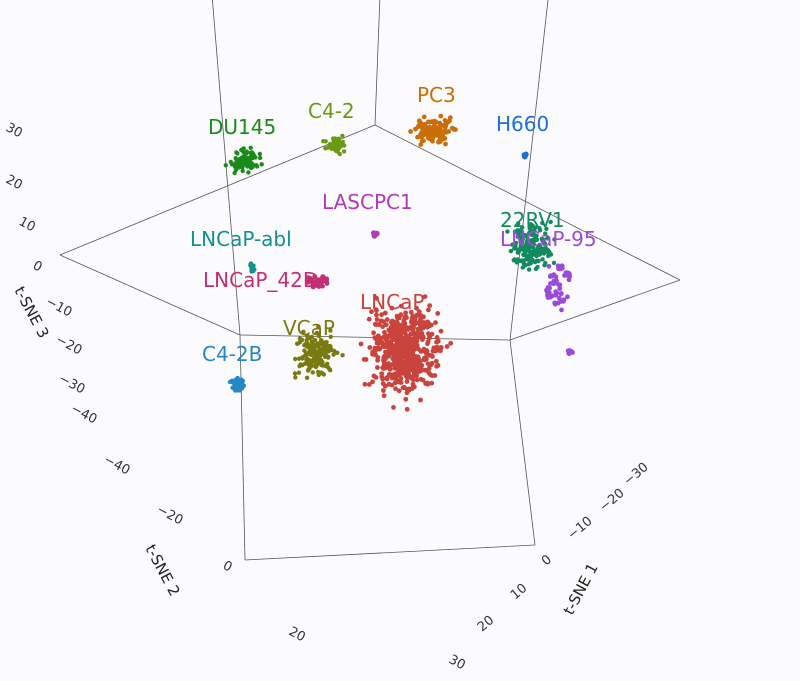 The height and width of the screenshot is (681, 800). I want to click on z-tick-label: −40, so click(83, 414).